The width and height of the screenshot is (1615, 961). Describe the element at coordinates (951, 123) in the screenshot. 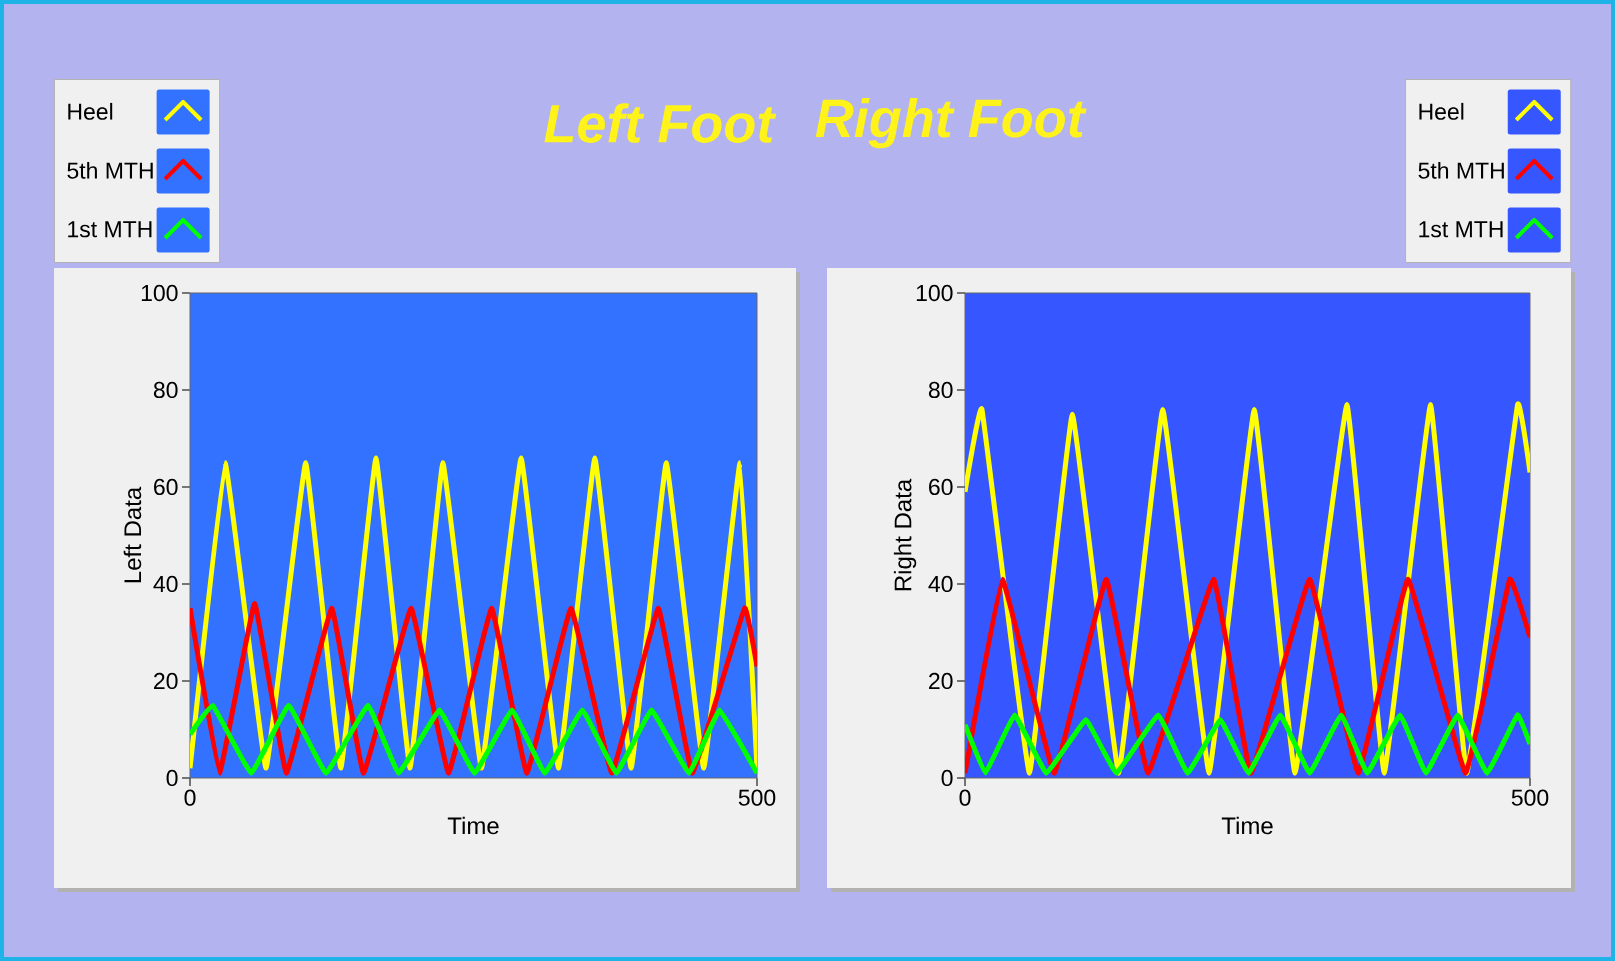

I see `chart-title: Right Foot` at that location.